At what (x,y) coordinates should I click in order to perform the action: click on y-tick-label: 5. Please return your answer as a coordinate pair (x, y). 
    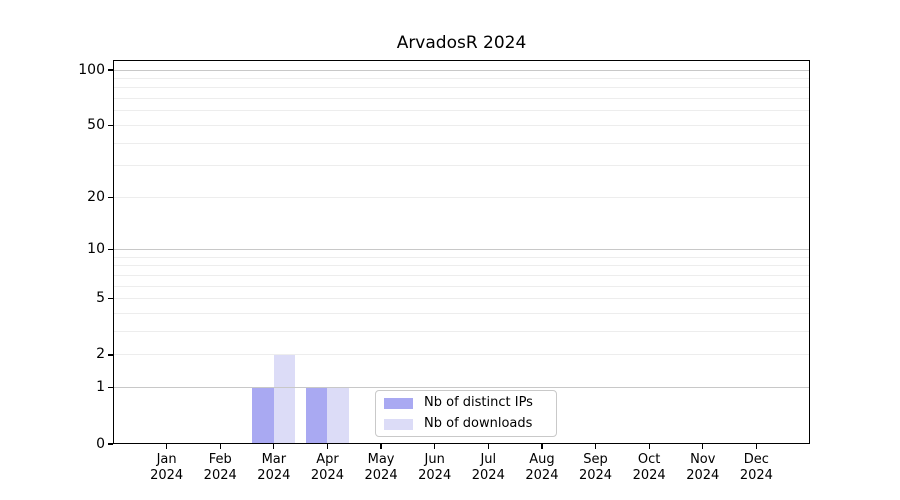
    Looking at the image, I should click on (100, 298).